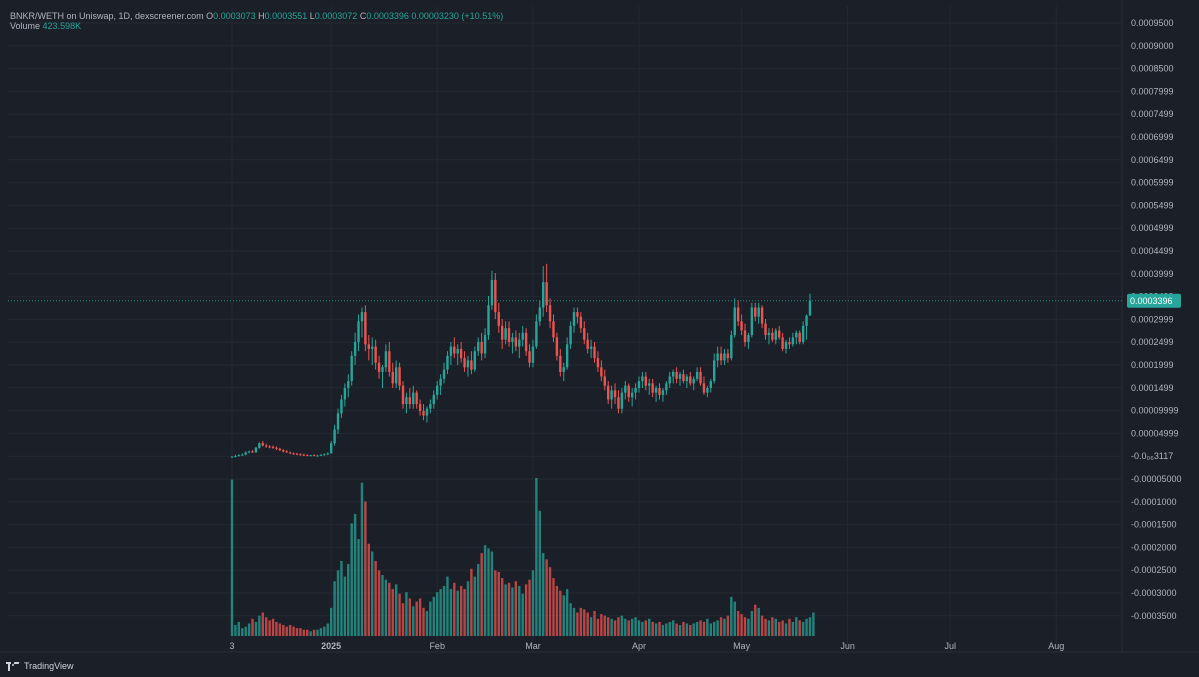 Image resolution: width=1199 pixels, height=677 pixels. What do you see at coordinates (1154, 525) in the screenshot?
I see `y-tick-label: -0.0001500` at bounding box center [1154, 525].